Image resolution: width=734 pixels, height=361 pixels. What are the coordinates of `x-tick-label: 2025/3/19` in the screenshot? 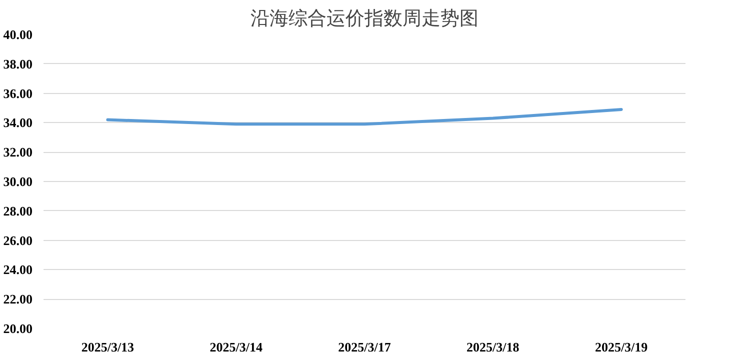 It's located at (621, 347).